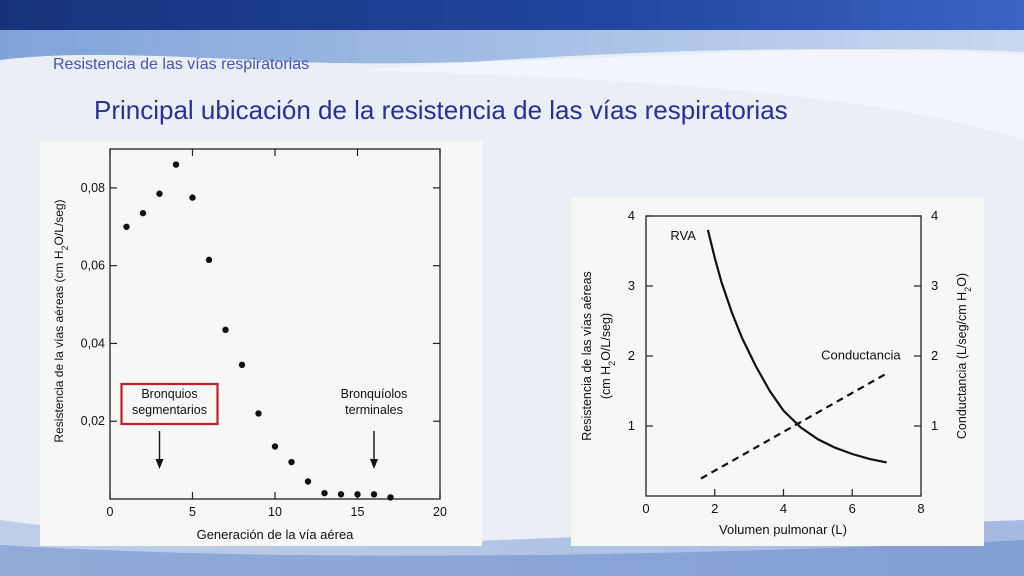 The image size is (1024, 576). What do you see at coordinates (93, 188) in the screenshot?
I see `y-tick-label: 0,08` at bounding box center [93, 188].